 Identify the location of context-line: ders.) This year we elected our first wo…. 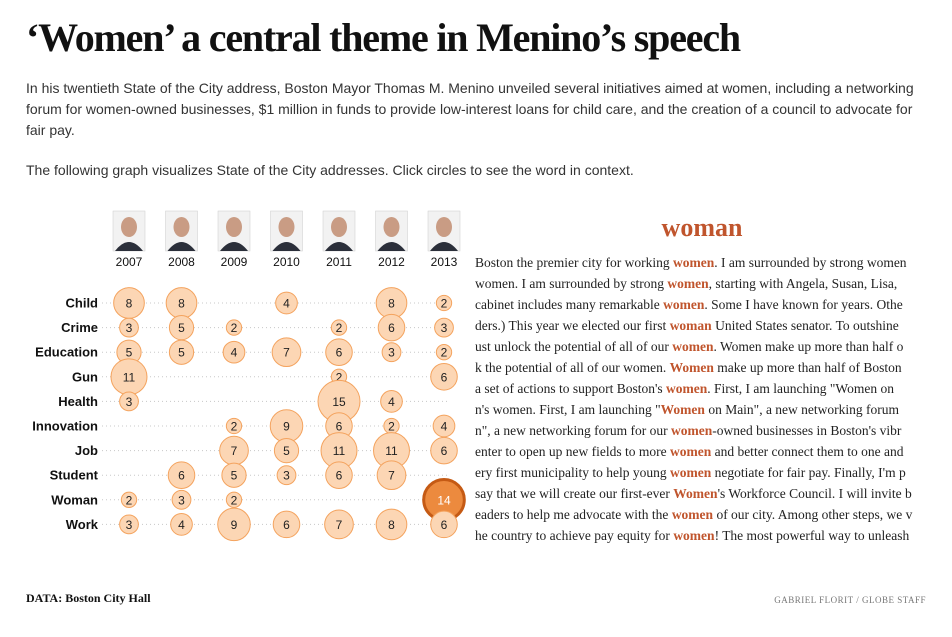
(701, 325).